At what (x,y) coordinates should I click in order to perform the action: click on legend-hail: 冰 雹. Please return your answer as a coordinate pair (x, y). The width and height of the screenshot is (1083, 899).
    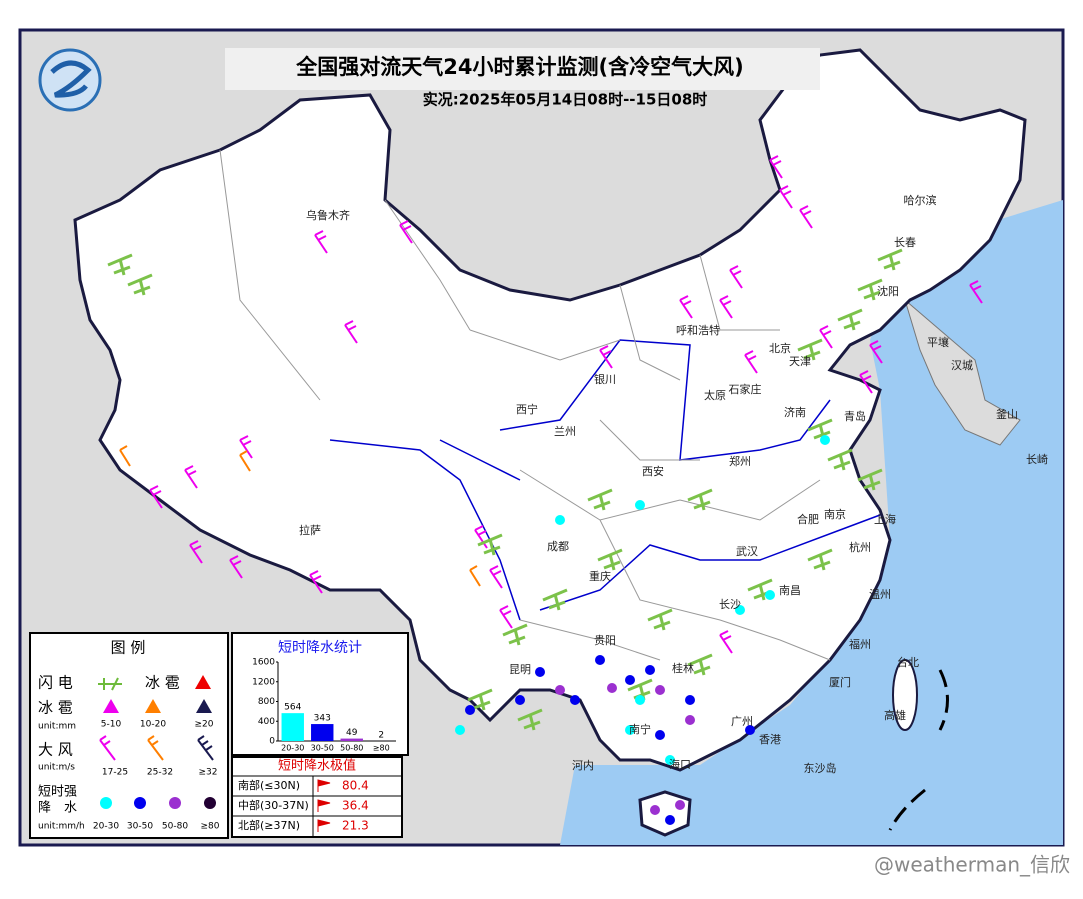
    Looking at the image, I should click on (162, 683).